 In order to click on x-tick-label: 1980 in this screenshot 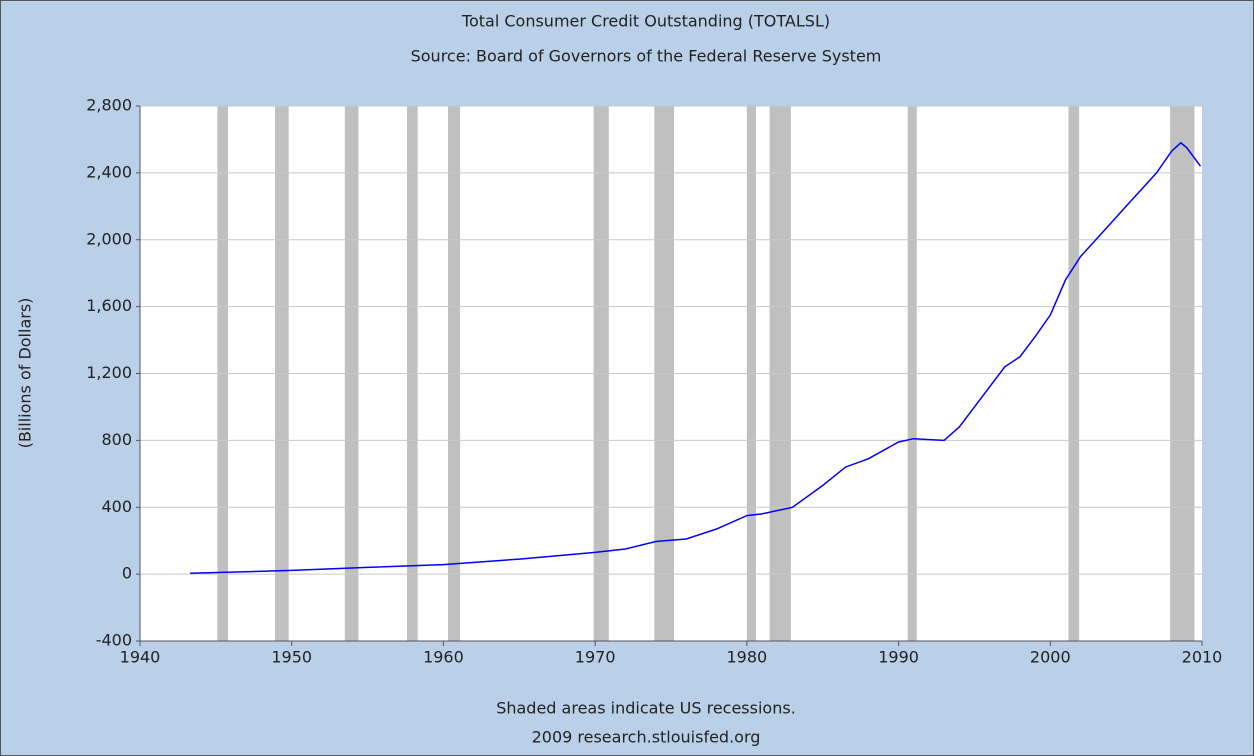, I will do `click(746, 657)`.